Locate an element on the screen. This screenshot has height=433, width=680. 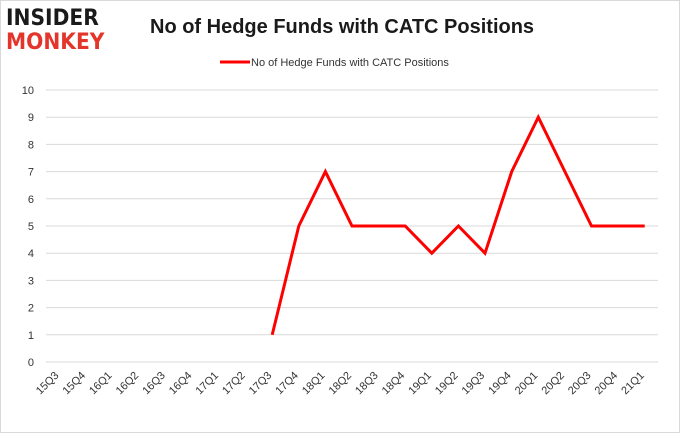
y-tick-label: 5 is located at coordinates (31, 227).